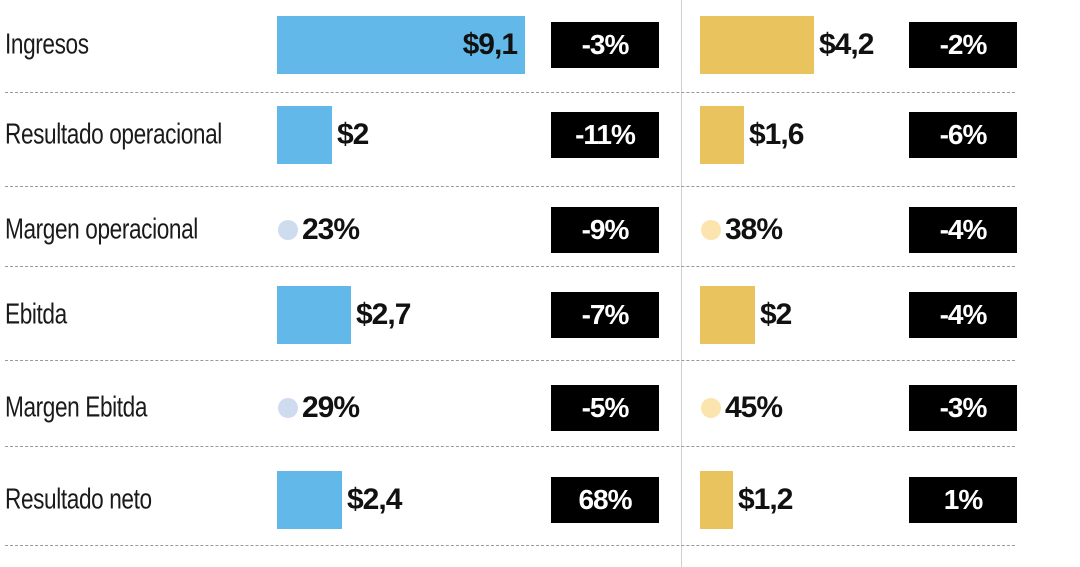 Image resolution: width=1080 pixels, height=567 pixels. Describe the element at coordinates (383, 314) in the screenshot. I see `value-label: $2,7` at that location.